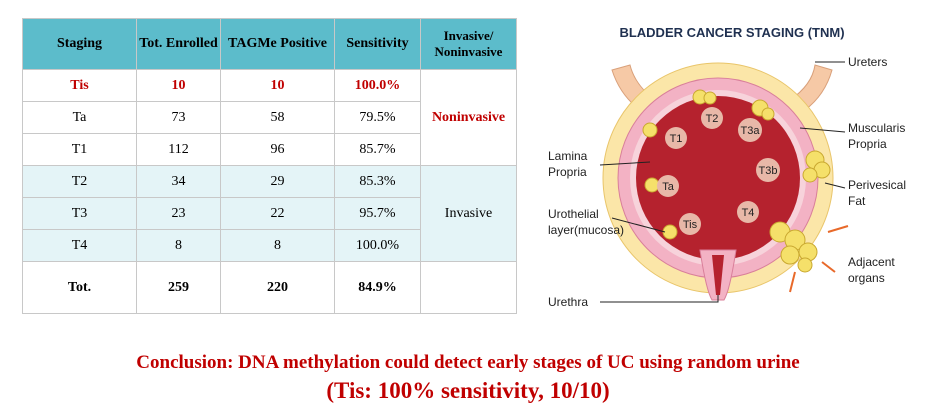 The image size is (936, 409). What do you see at coordinates (748, 213) in the screenshot?
I see `stage-label: T4` at bounding box center [748, 213].